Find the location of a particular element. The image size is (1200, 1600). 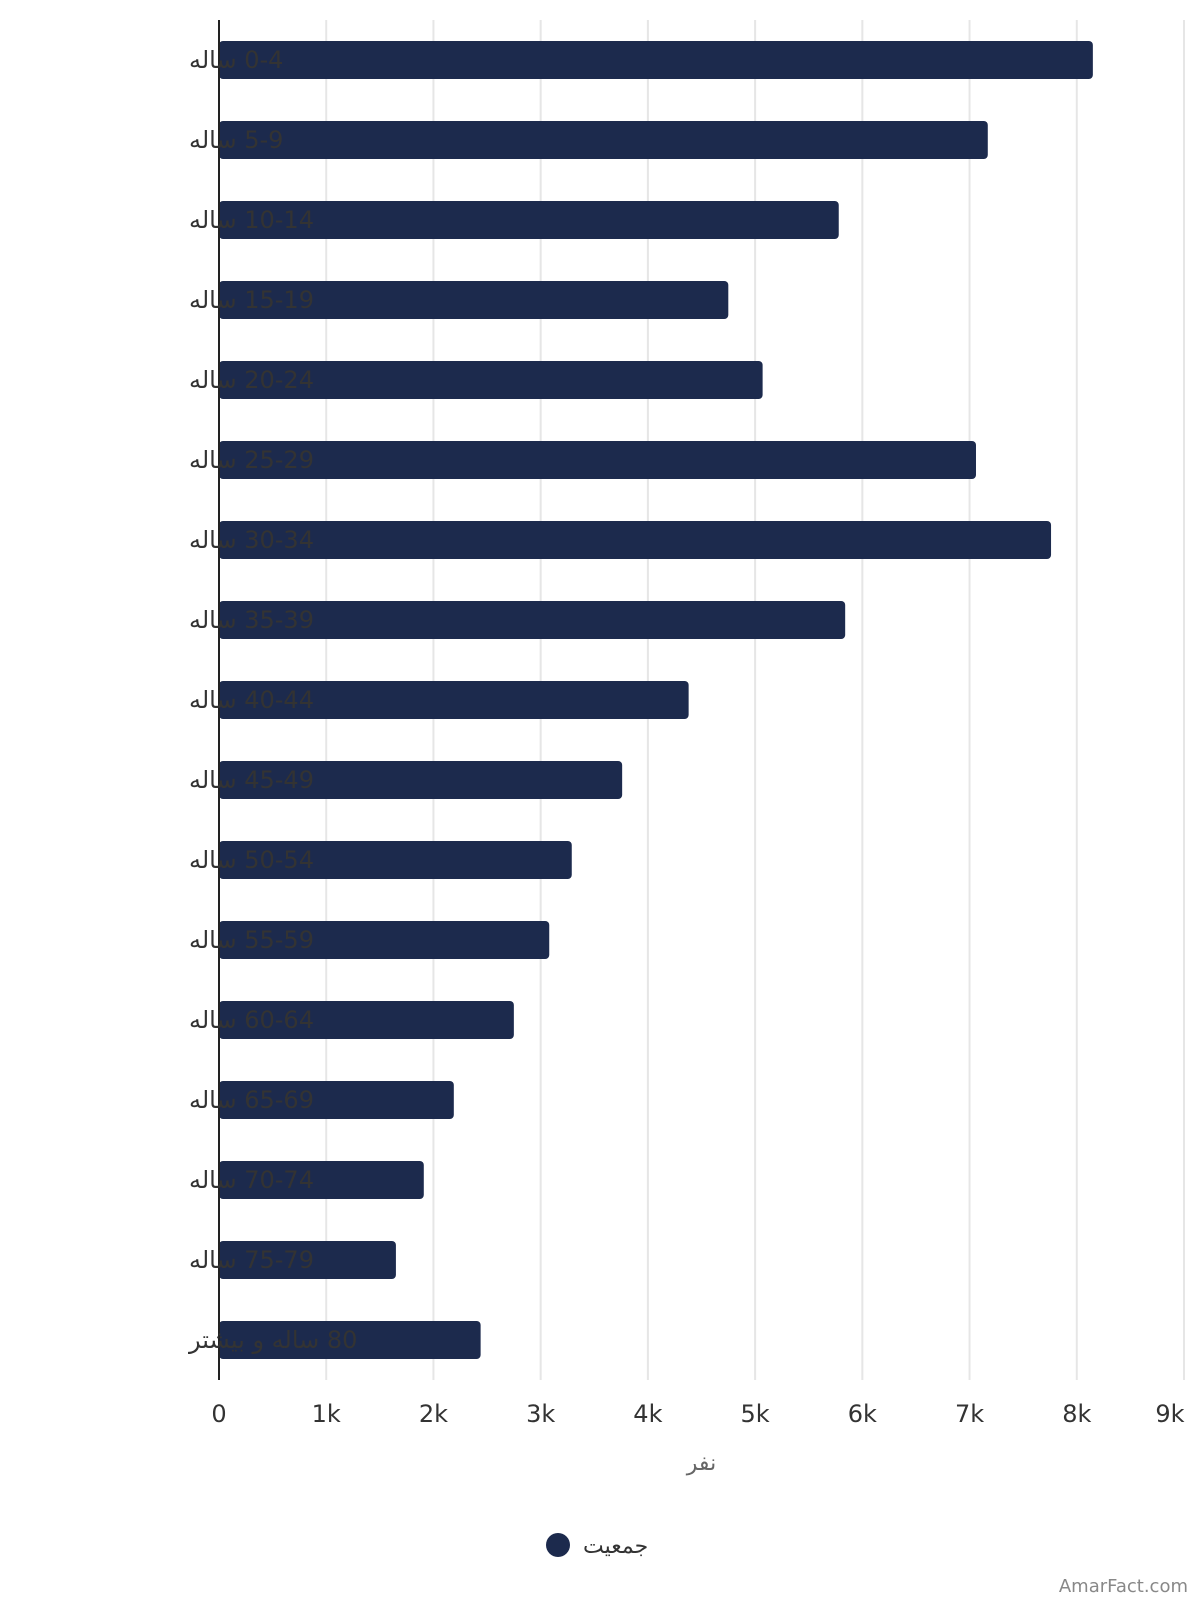

category-label-4: 20-24 ساله is located at coordinates (251, 380).